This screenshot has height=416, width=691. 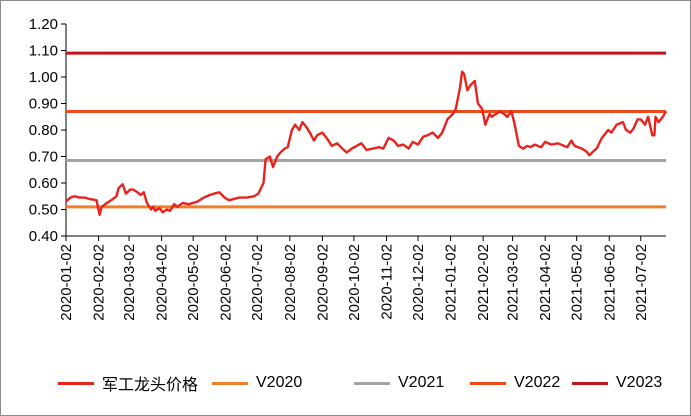 What do you see at coordinates (641, 282) in the screenshot?
I see `x-tick-label: 2021-07-02` at bounding box center [641, 282].